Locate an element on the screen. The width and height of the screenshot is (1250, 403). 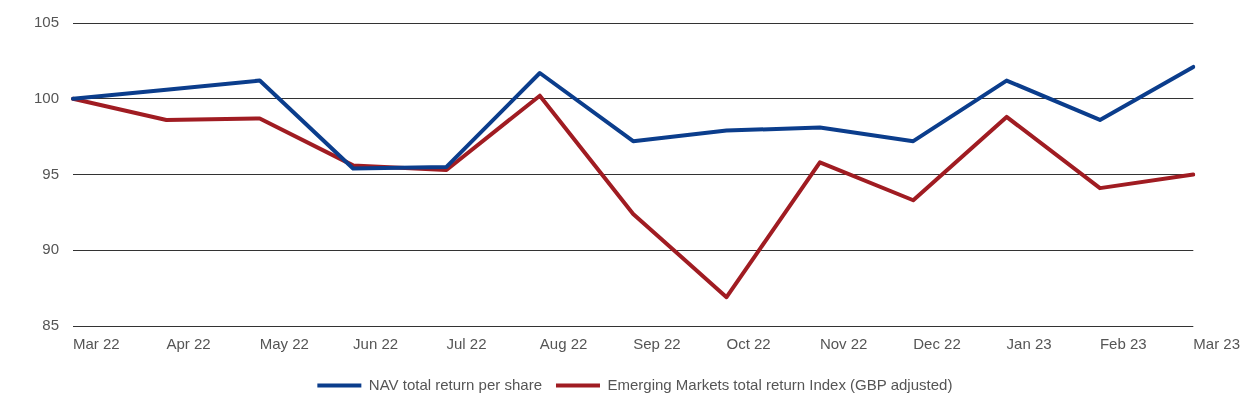
x-tick-label: Aug 22 is located at coordinates (563, 344).